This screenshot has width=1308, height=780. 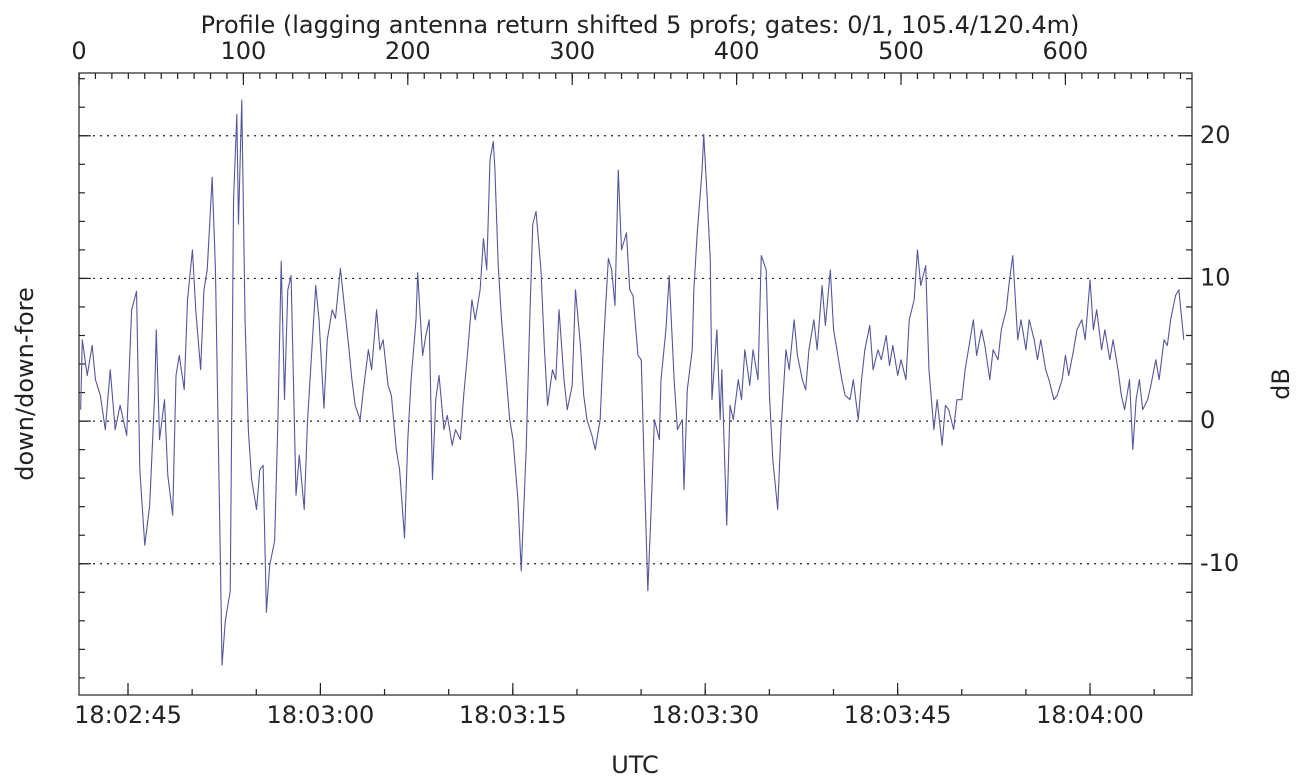 I want to click on x-tick-label: 600, so click(x=1066, y=51).